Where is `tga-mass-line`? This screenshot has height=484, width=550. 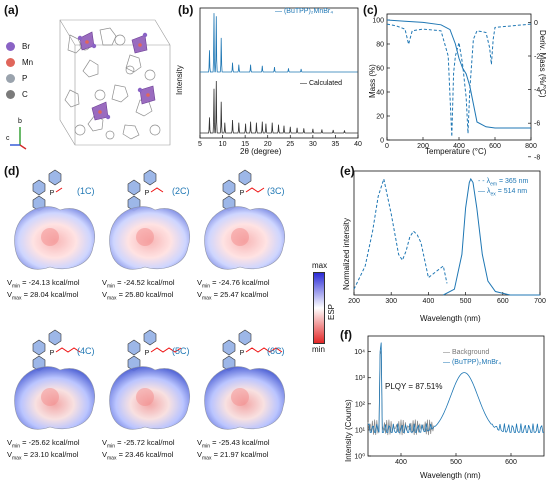
tga-mass-line is located at coordinates (458, 74).